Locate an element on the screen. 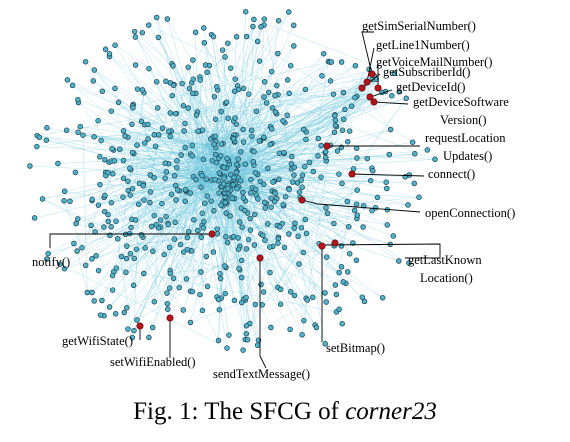 This screenshot has height=442, width=570. leader-openConnection is located at coordinates (361, 206).